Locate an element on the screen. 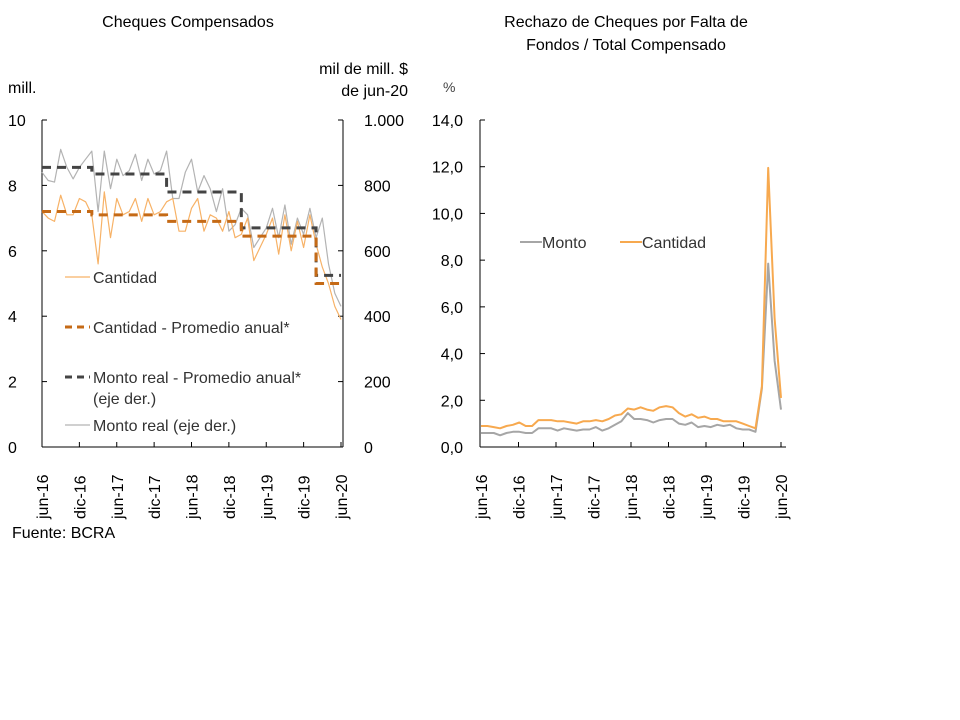 The image size is (960, 720). right-y-tick-label: 1.000 is located at coordinates (384, 121).